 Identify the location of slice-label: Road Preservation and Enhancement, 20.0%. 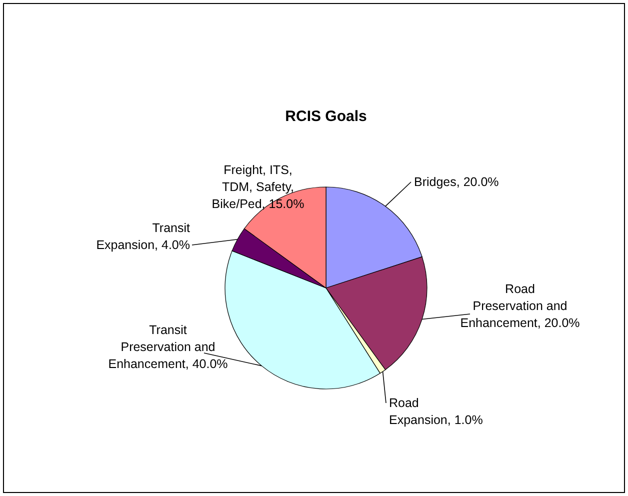
(520, 306).